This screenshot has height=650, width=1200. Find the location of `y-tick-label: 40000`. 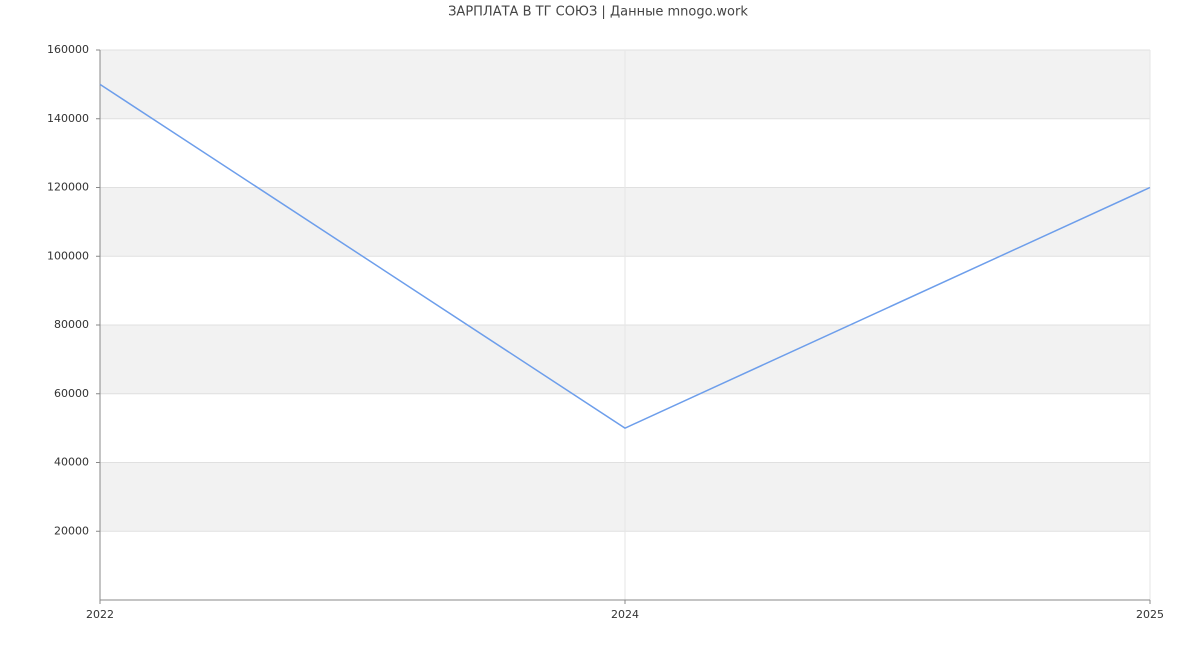

y-tick-label: 40000 is located at coordinates (71, 462).